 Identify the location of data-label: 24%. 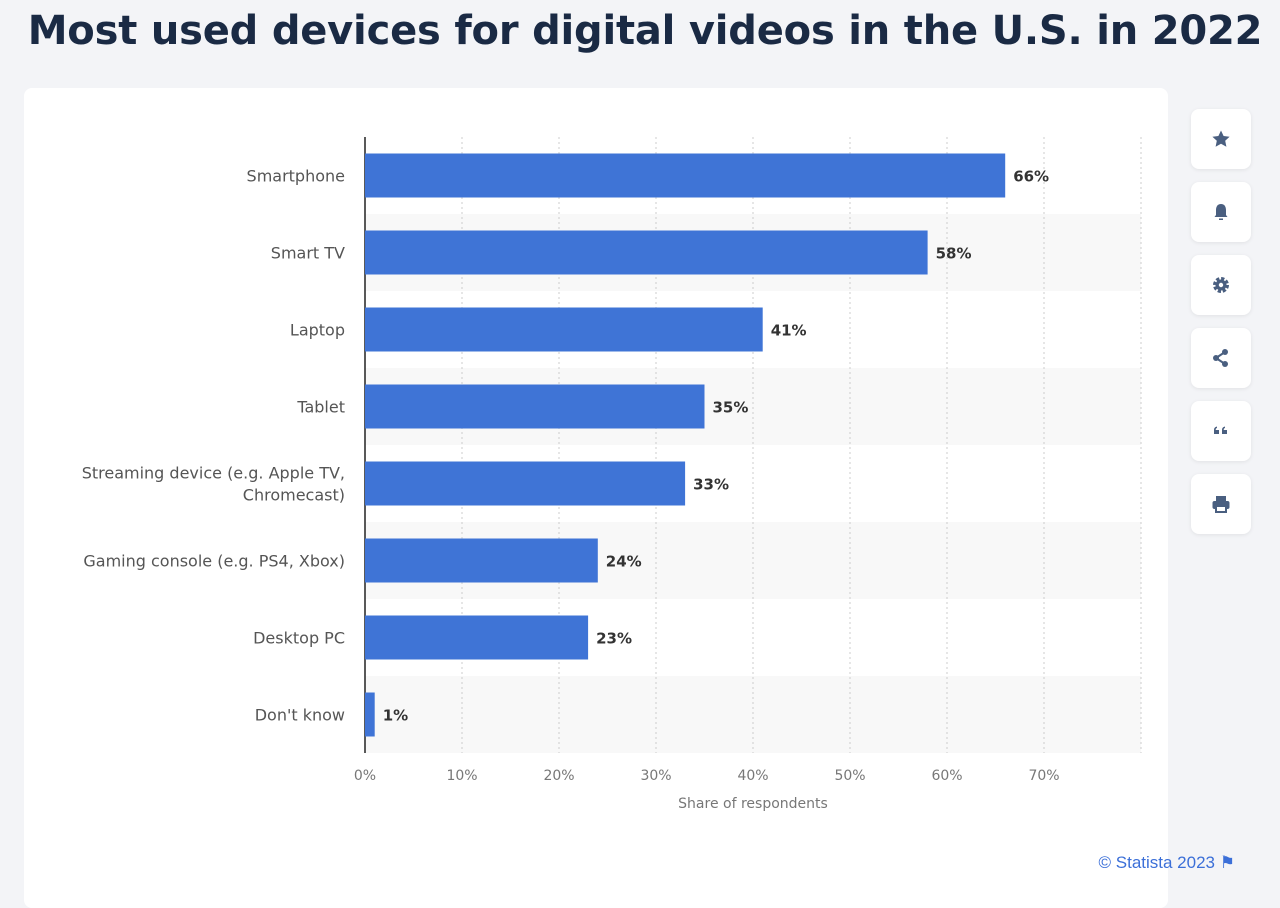
(624, 562).